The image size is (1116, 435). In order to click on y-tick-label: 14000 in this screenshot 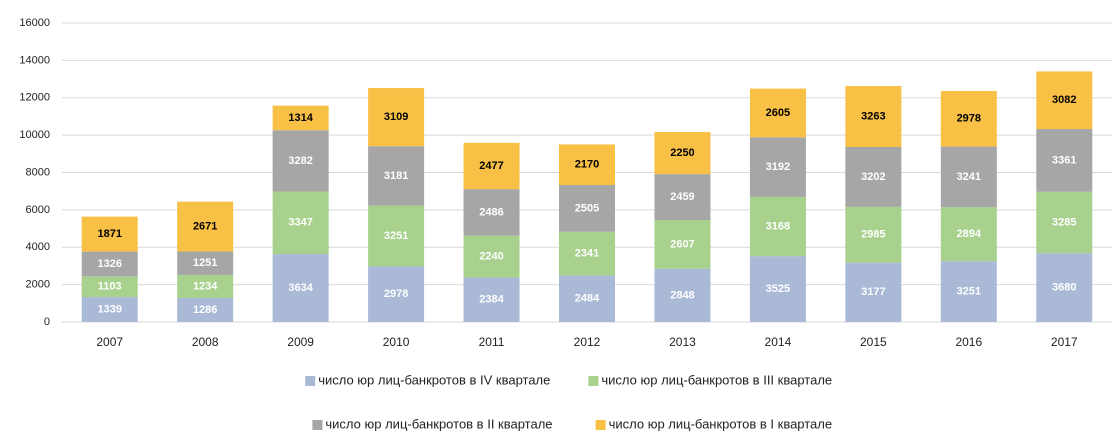, I will do `click(34, 60)`.